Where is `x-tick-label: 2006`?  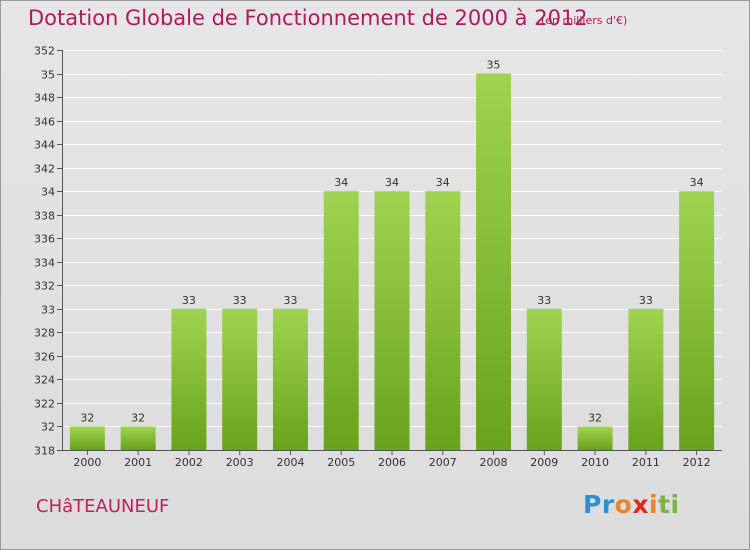 x-tick-label: 2006 is located at coordinates (392, 462).